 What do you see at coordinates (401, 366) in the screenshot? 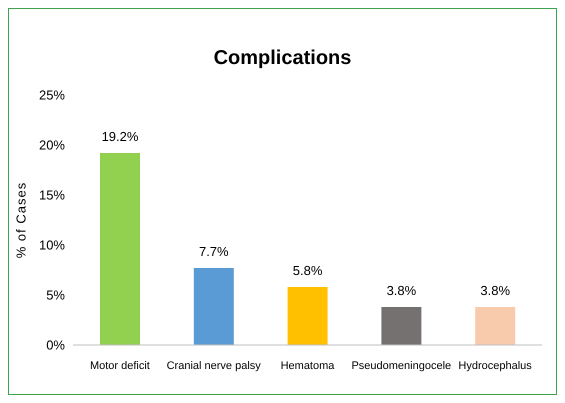
I see `x-tick-label: Pseudomeningocele` at bounding box center [401, 366].